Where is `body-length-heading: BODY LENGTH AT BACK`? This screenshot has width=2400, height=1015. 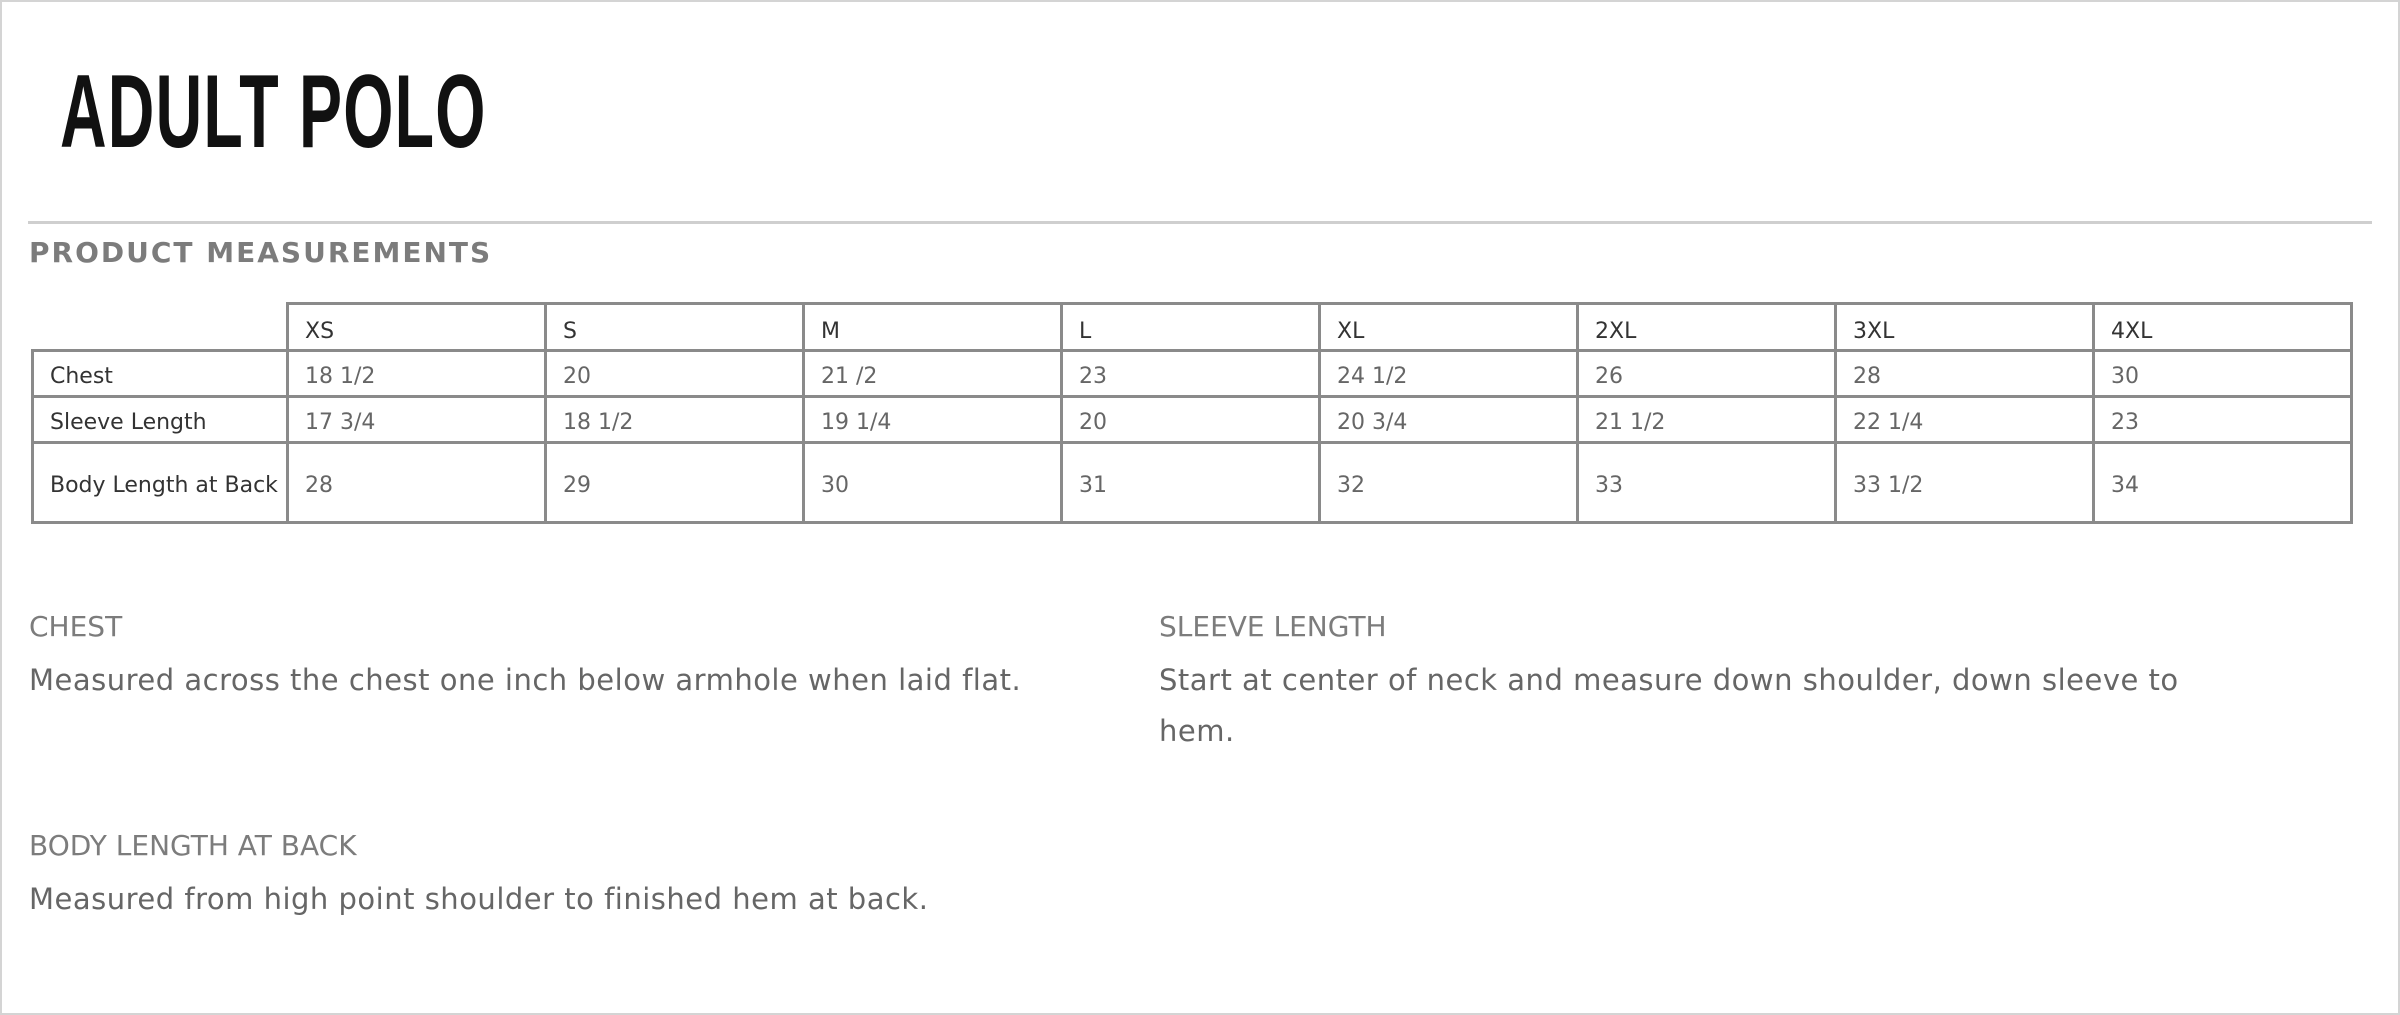 body-length-heading: BODY LENGTH AT BACK is located at coordinates (193, 845).